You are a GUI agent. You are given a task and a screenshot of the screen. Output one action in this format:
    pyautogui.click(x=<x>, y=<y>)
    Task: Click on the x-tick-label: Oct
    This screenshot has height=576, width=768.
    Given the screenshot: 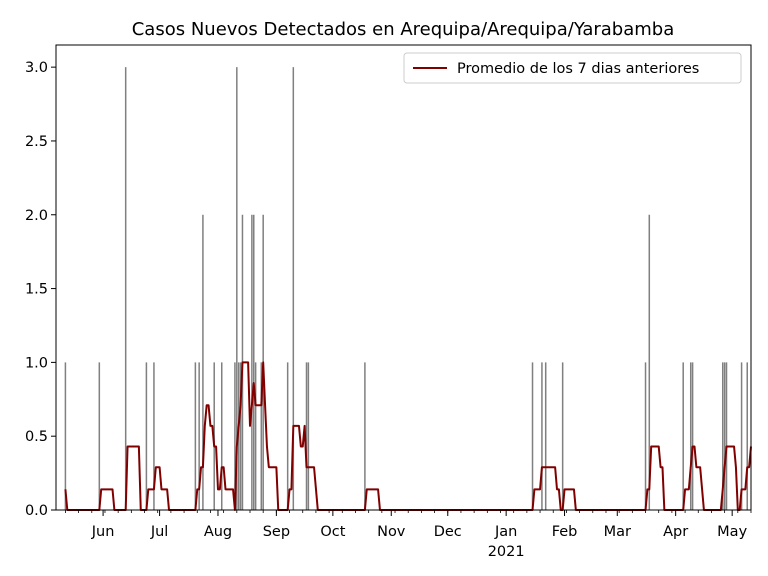 What is the action you would take?
    pyautogui.click(x=332, y=532)
    